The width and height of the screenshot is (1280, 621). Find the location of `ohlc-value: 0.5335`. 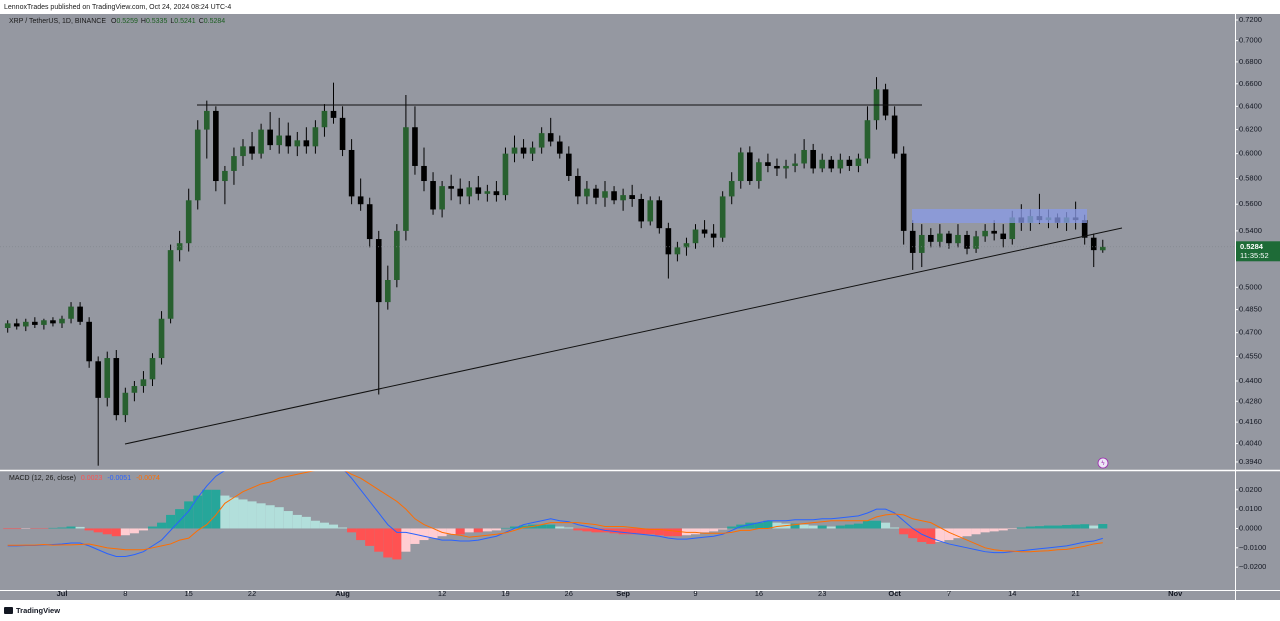

ohlc-value: 0.5335 is located at coordinates (157, 21).